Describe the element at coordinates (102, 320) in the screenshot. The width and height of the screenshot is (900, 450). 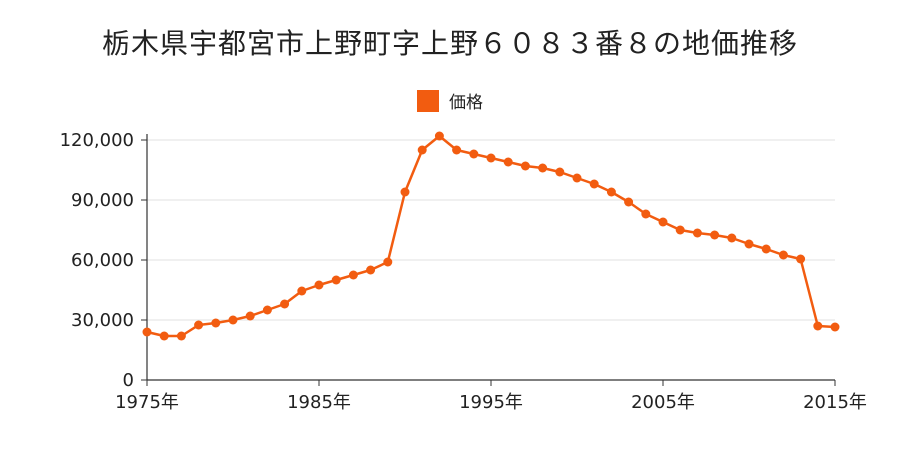
I see `y-tick-label: 30,000` at that location.